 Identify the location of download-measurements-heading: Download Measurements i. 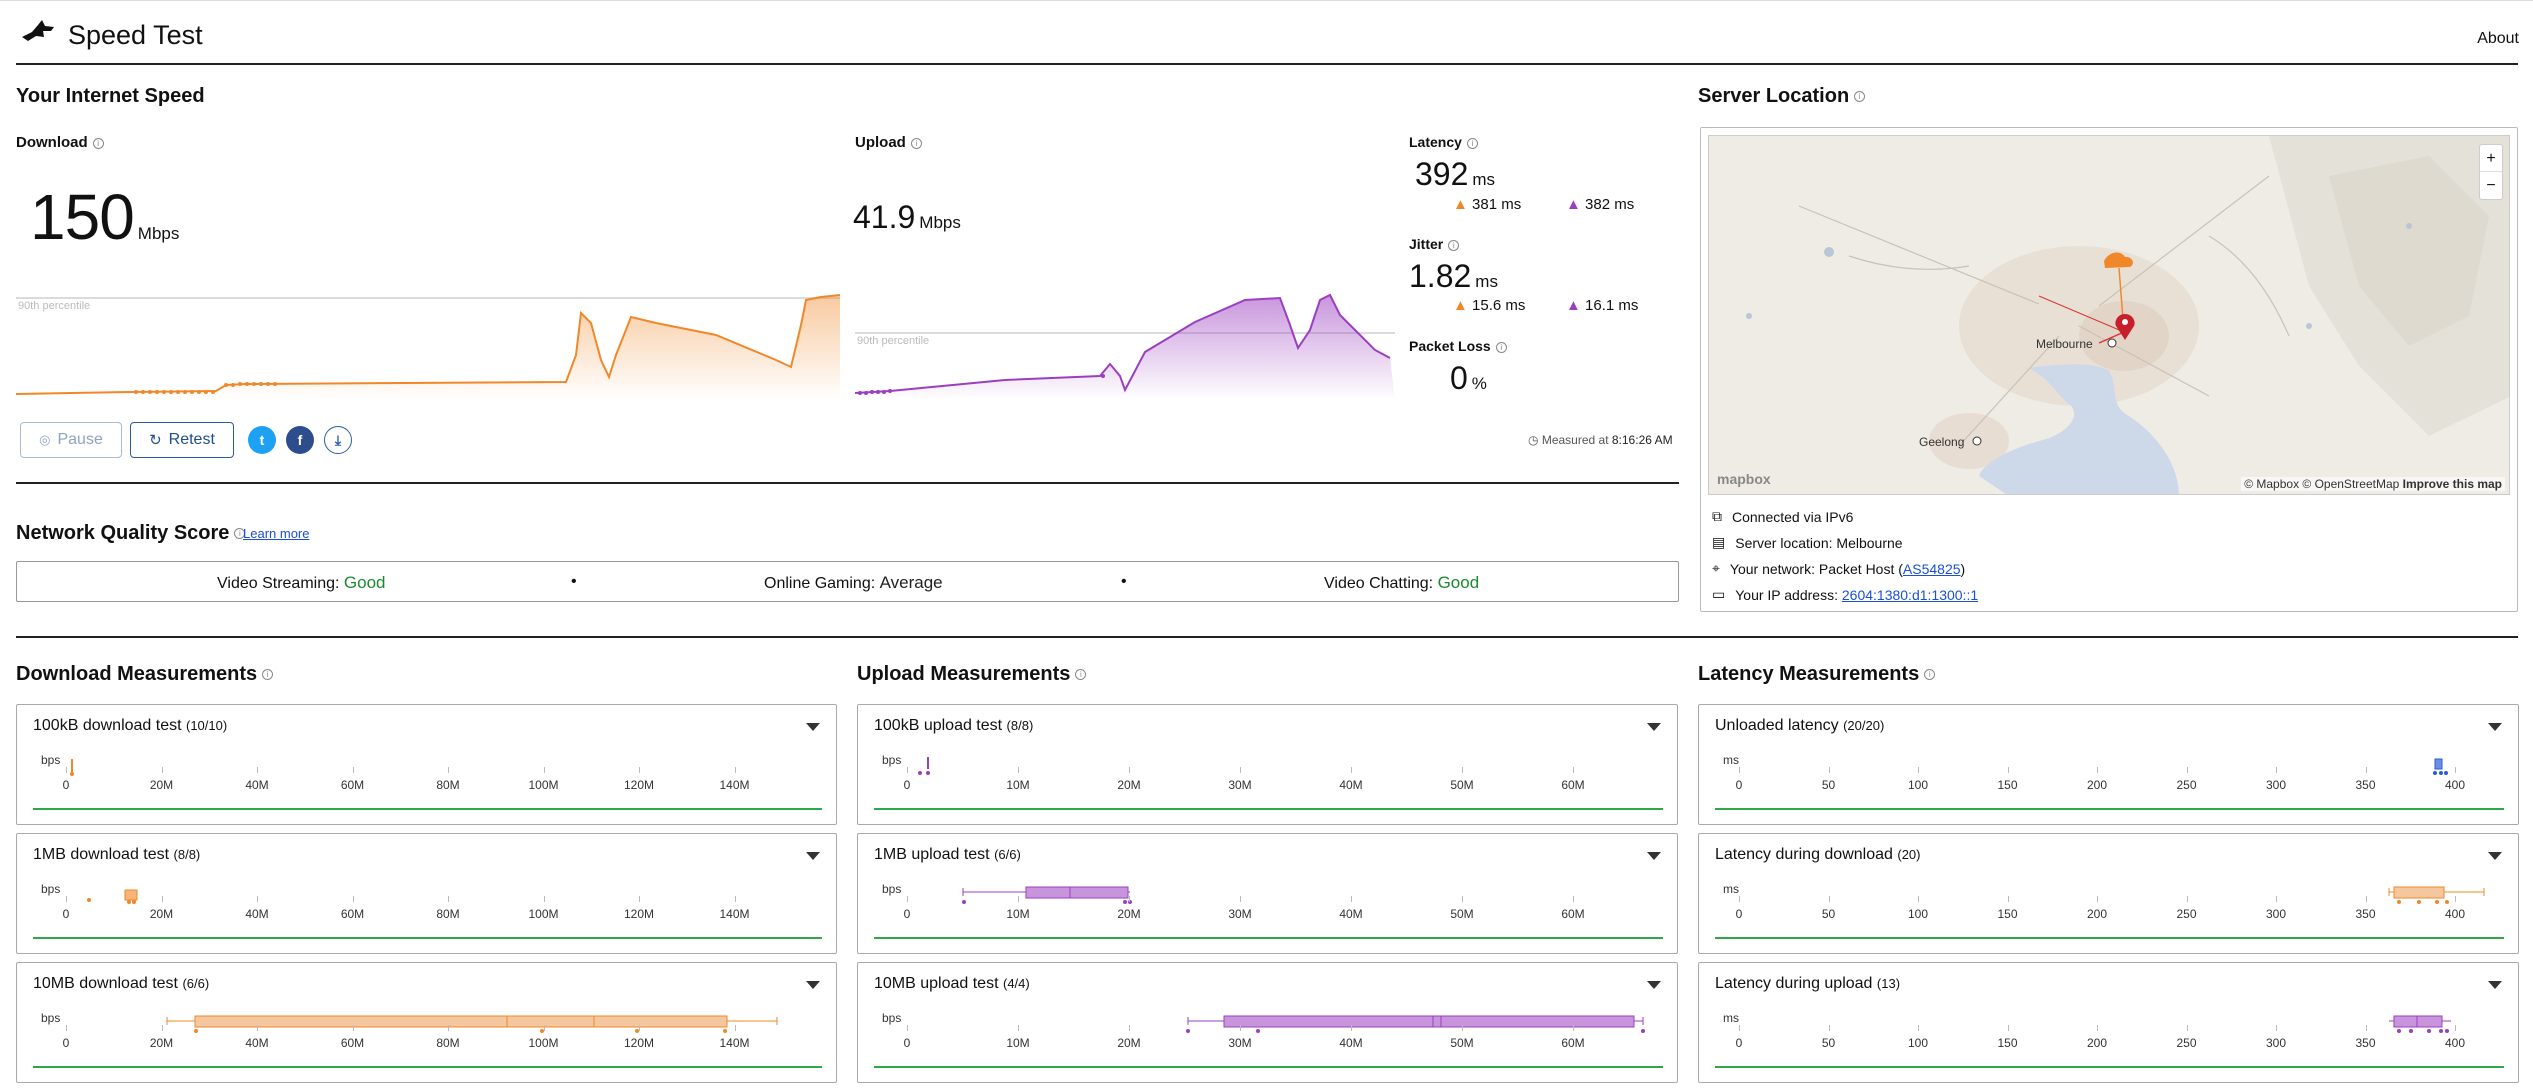
(145, 674).